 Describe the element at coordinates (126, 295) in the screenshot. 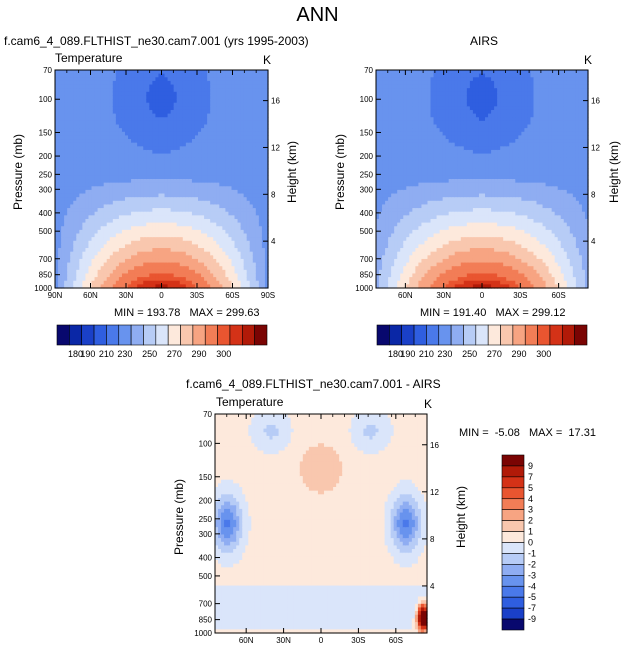

I see `panel1-xtick-label: 30N` at that location.